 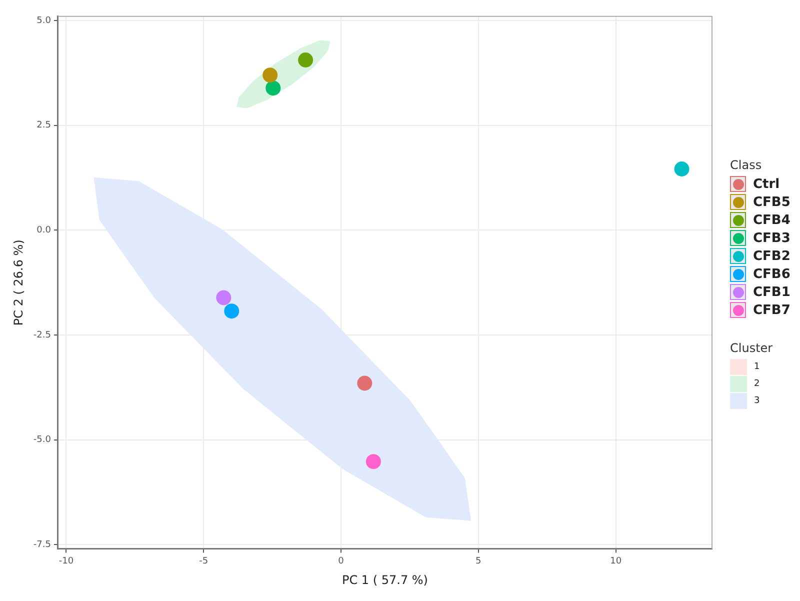 What do you see at coordinates (771, 238) in the screenshot?
I see `legend-label: CFB3` at bounding box center [771, 238].